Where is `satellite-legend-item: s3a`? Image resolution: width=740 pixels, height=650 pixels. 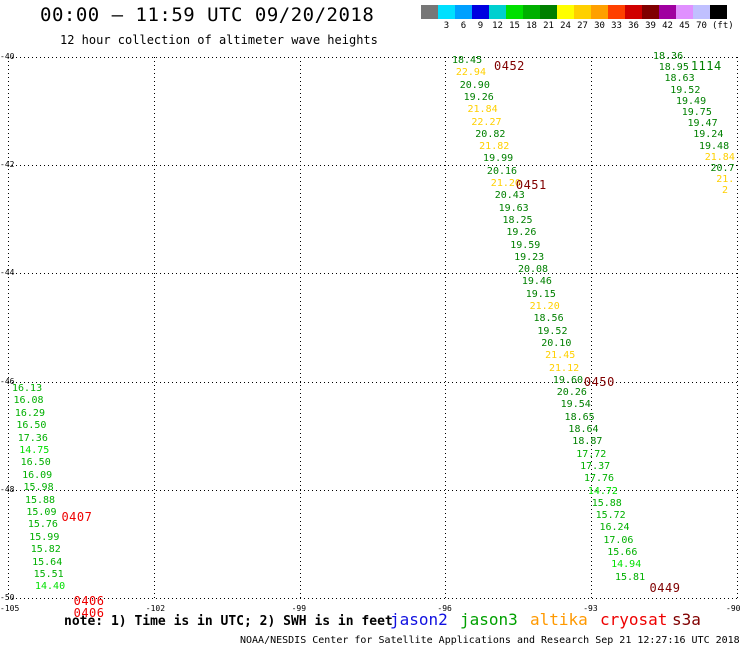
satellite-legend-item: s3a is located at coordinates (686, 619).